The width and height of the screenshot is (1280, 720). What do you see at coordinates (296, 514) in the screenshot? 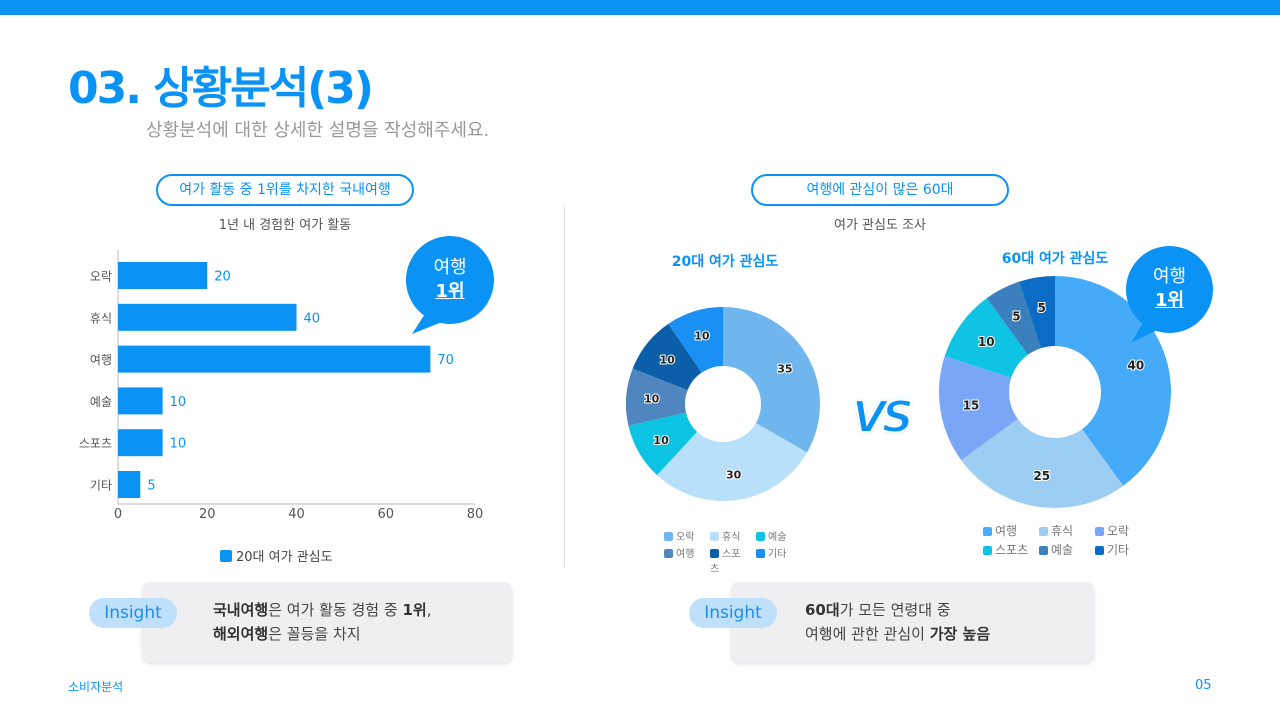
I see `x-tick-label: 40` at bounding box center [296, 514].